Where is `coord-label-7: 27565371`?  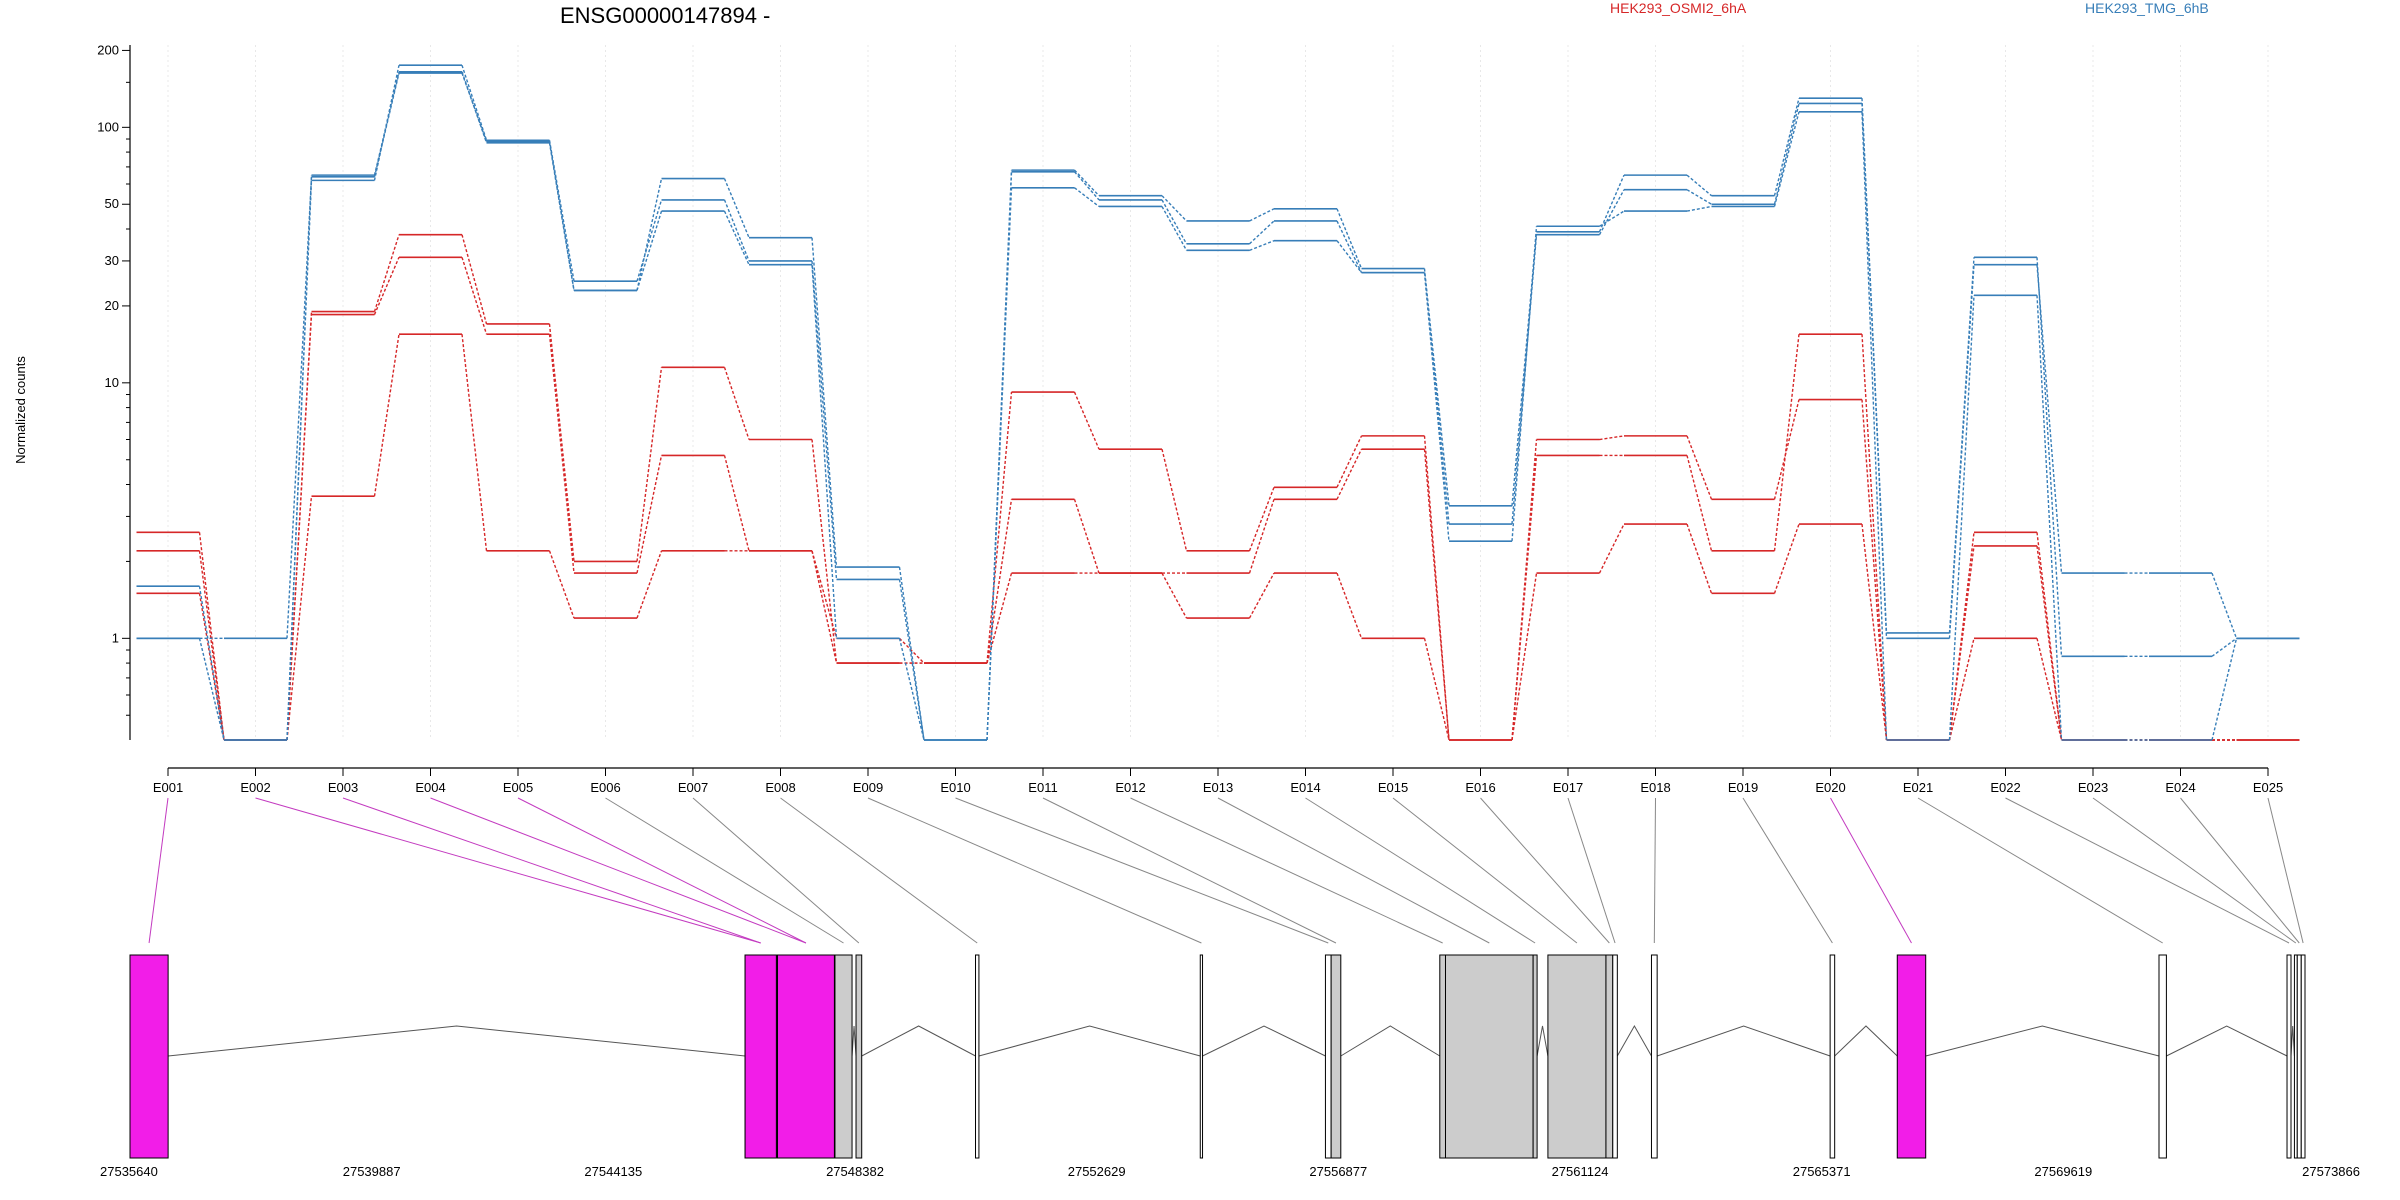 coord-label-7: 27565371 is located at coordinates (1822, 1171).